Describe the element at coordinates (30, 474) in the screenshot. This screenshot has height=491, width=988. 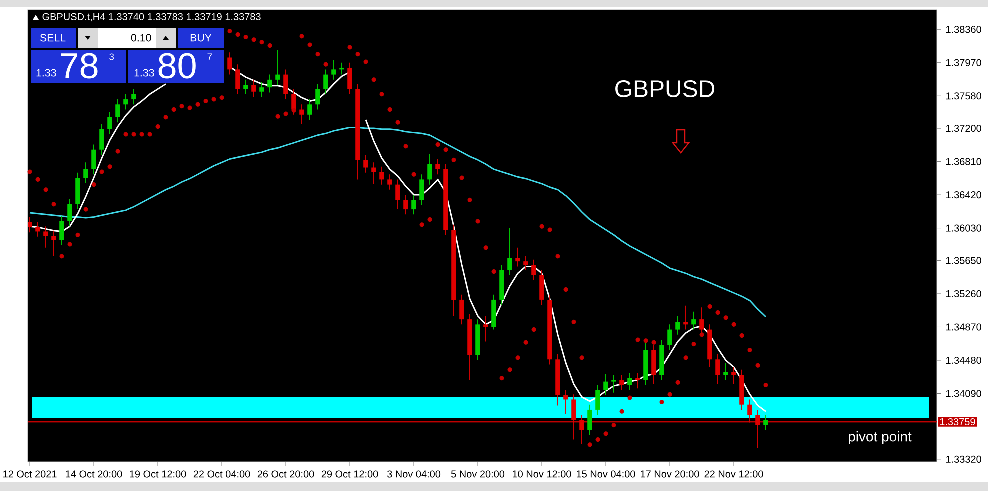
I see `x-tick-label: 12 Oct 2021` at that location.